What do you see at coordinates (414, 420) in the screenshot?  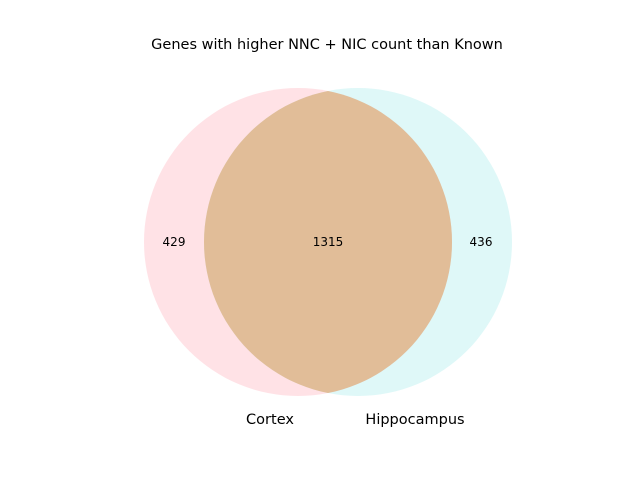 I see `hippocampus-label: Hippocampus` at bounding box center [414, 420].